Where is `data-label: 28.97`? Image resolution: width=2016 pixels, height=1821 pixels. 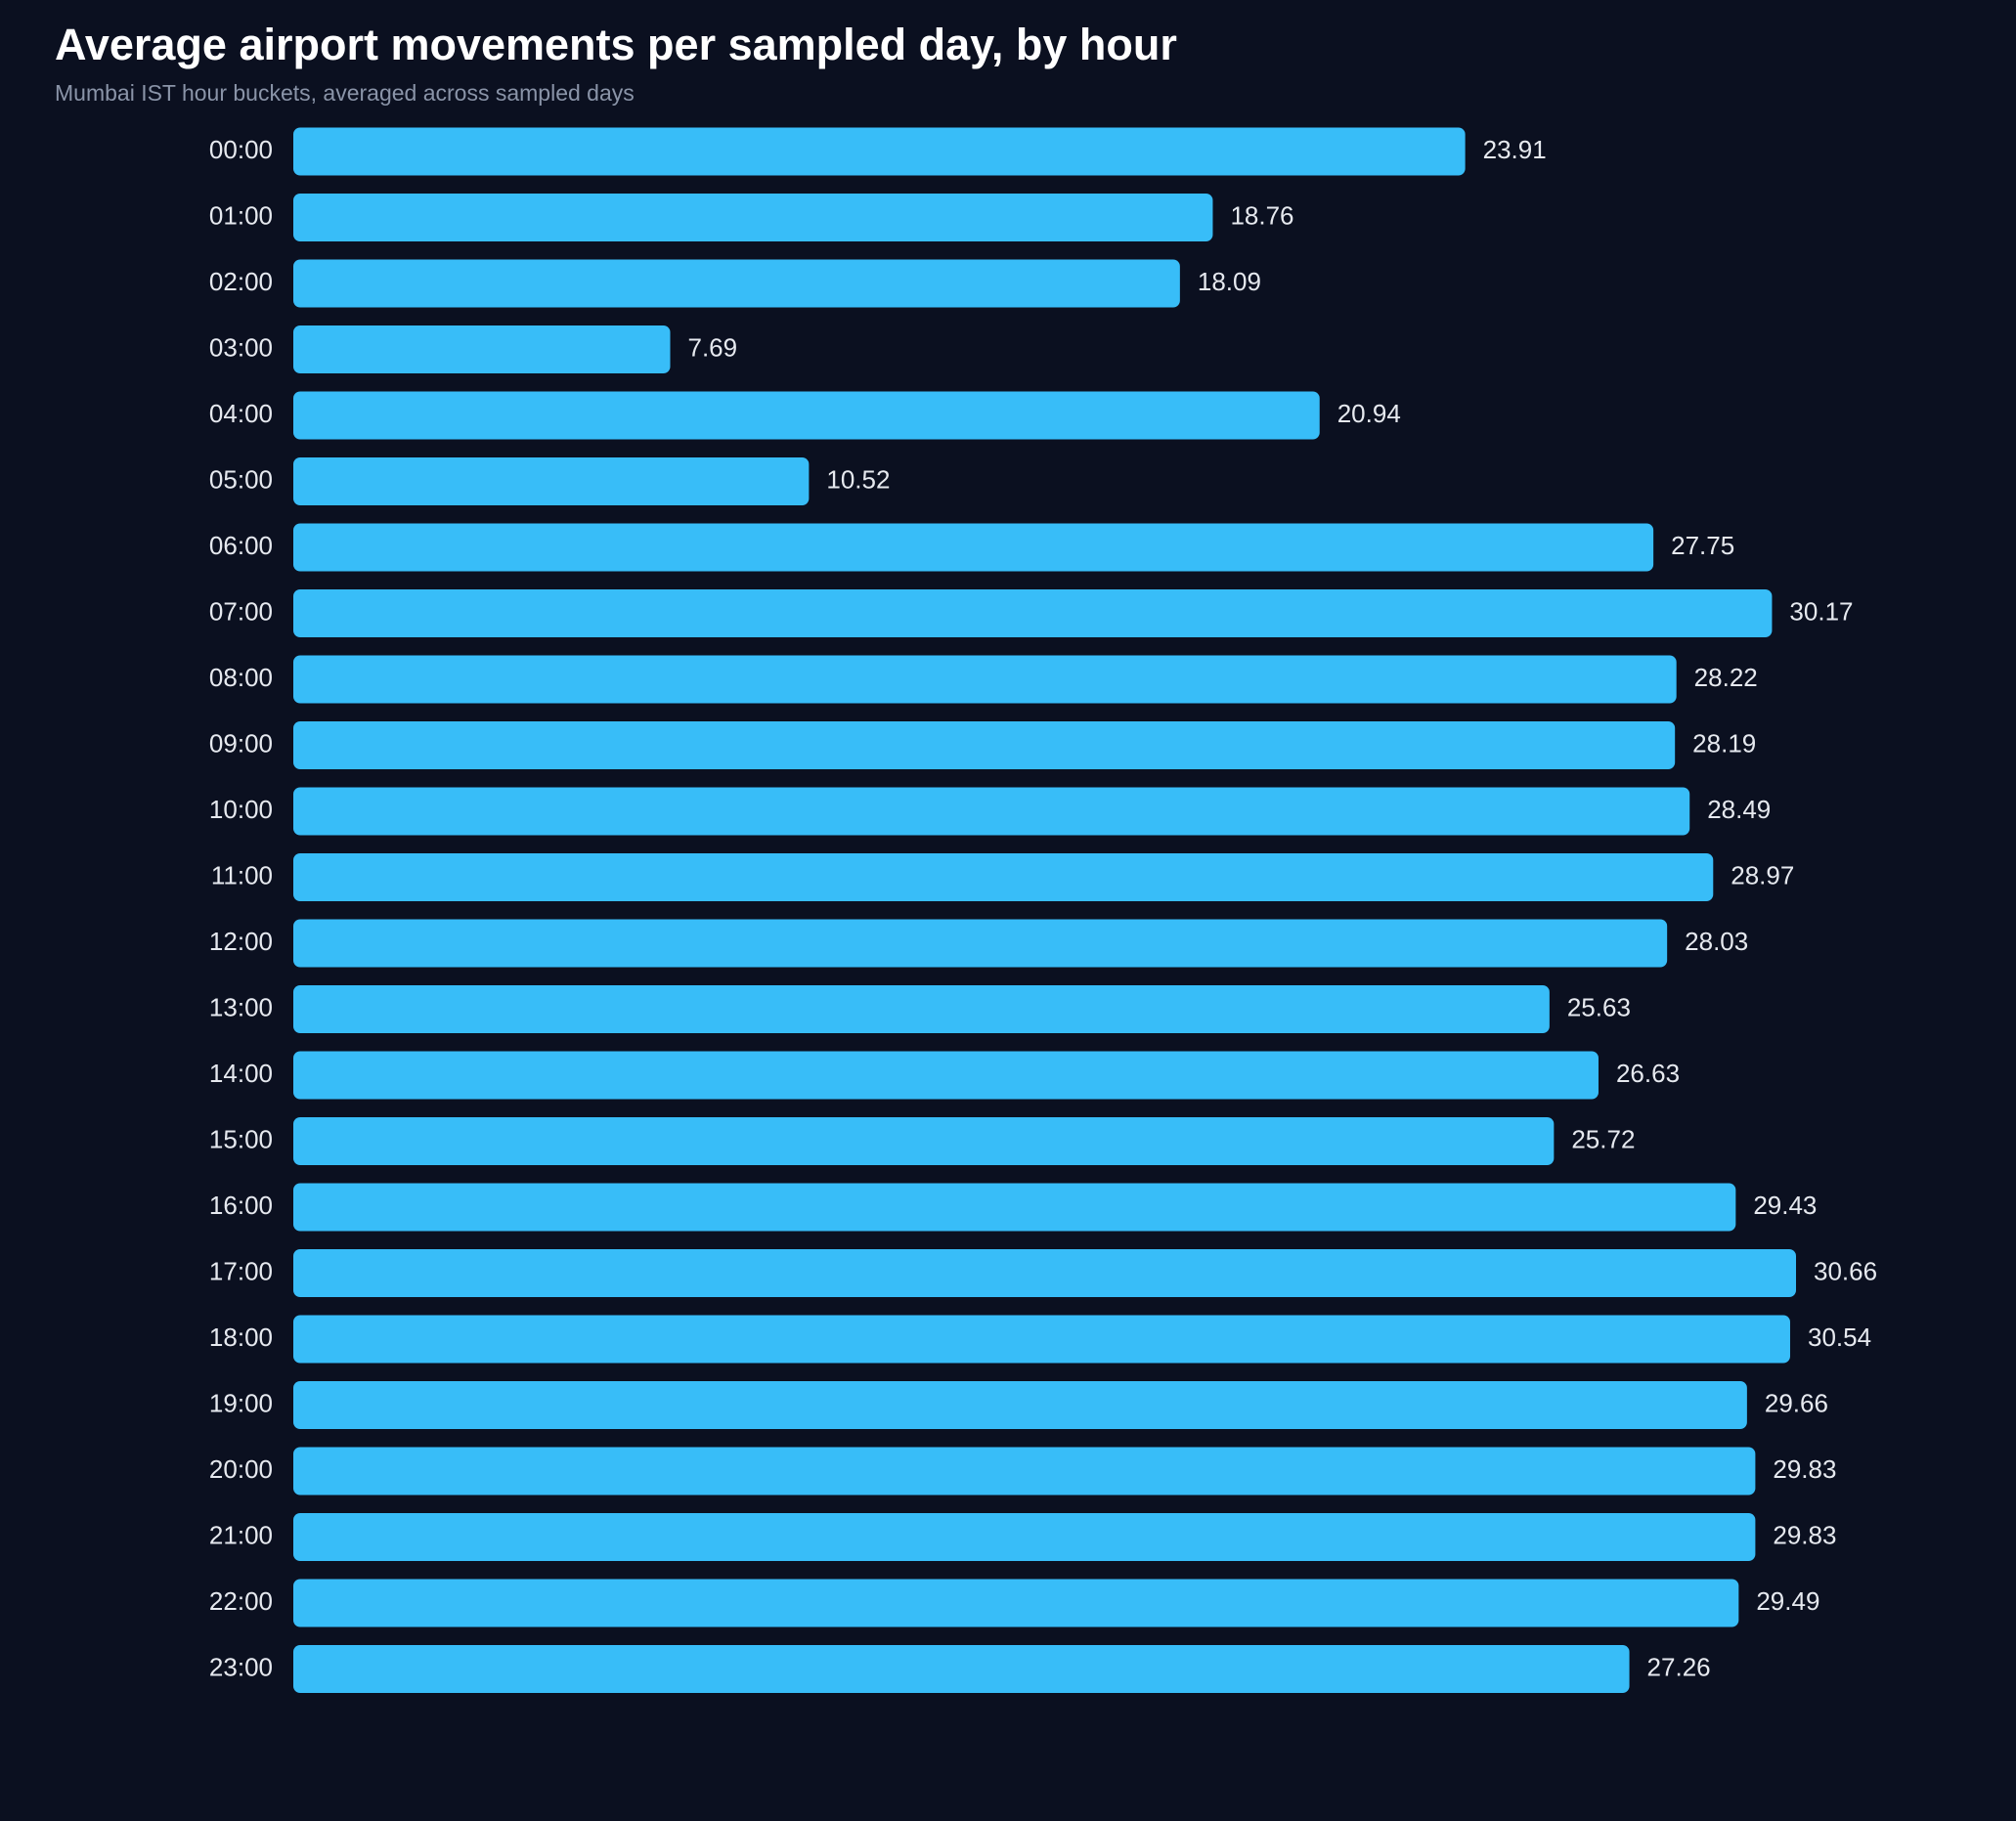 data-label: 28.97 is located at coordinates (1762, 874).